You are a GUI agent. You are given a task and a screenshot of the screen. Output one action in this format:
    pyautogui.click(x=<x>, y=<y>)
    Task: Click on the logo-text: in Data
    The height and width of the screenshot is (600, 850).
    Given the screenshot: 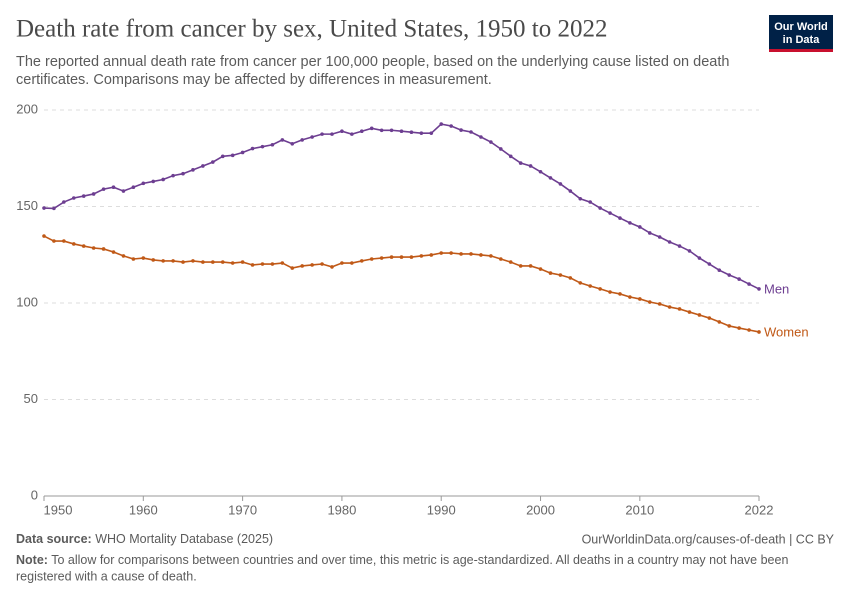 What is the action you would take?
    pyautogui.click(x=802, y=40)
    